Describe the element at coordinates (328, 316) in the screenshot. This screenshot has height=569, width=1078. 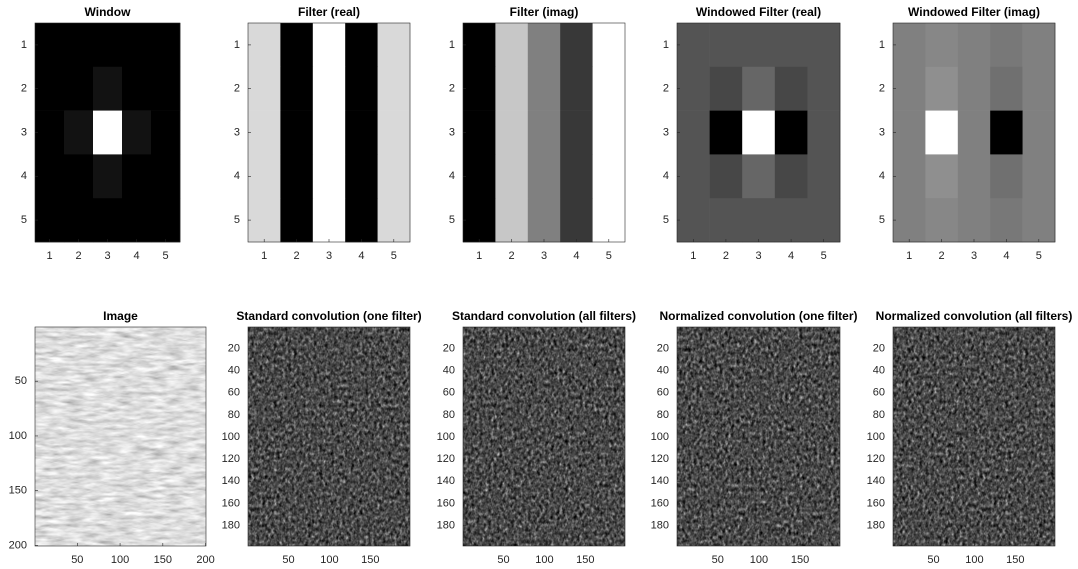
I see `subplot-title: Standard convolution (one filter)` at that location.